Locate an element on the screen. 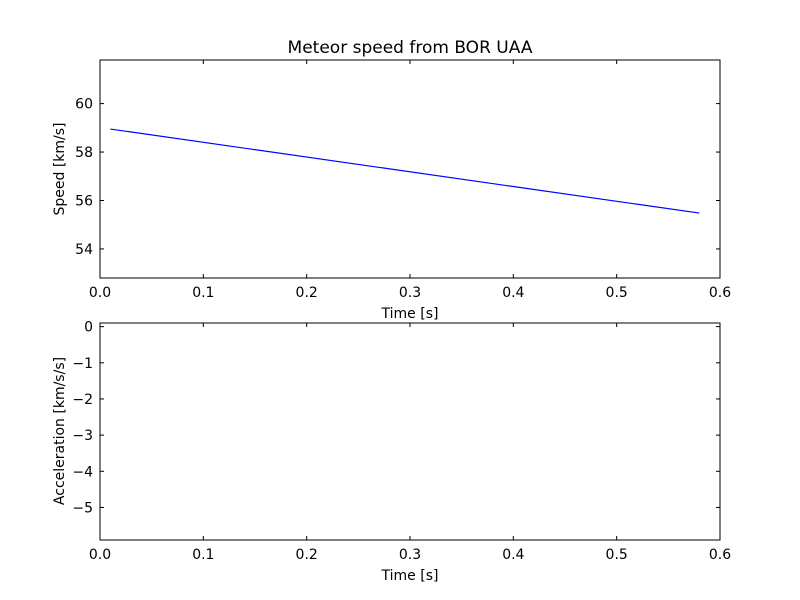  speed-x-tick-label: 0.6 is located at coordinates (720, 293).